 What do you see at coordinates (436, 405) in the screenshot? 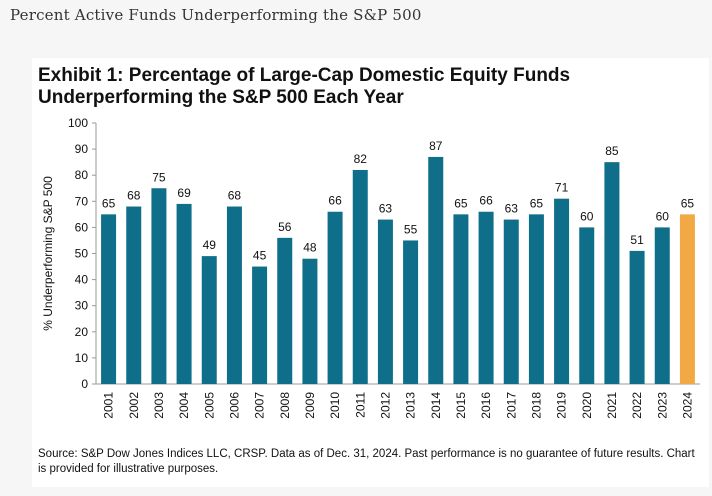
I see `x-tick-label-2014: 2014` at bounding box center [436, 405].